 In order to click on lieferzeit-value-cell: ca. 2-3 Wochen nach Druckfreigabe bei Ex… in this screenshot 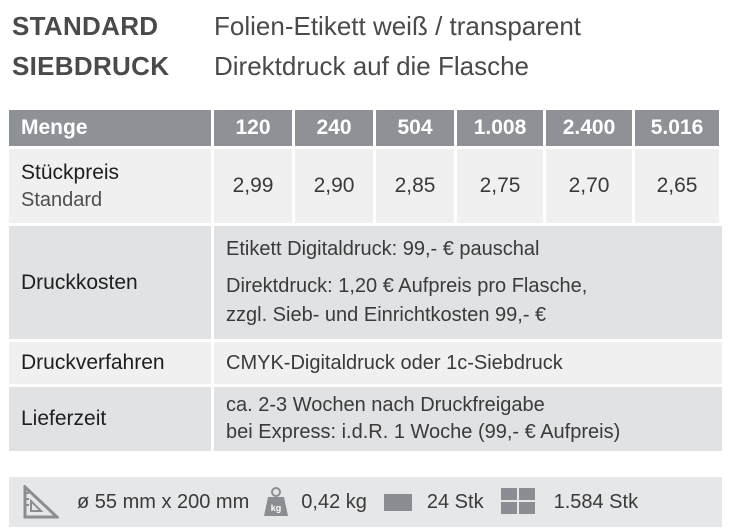, I will do `click(468, 419)`.